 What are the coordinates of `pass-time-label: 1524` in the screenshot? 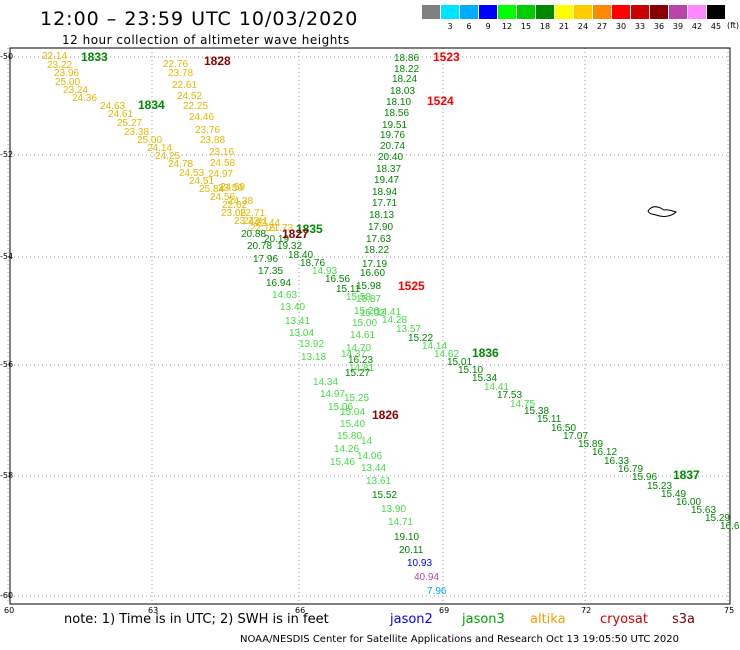 It's located at (440, 101).